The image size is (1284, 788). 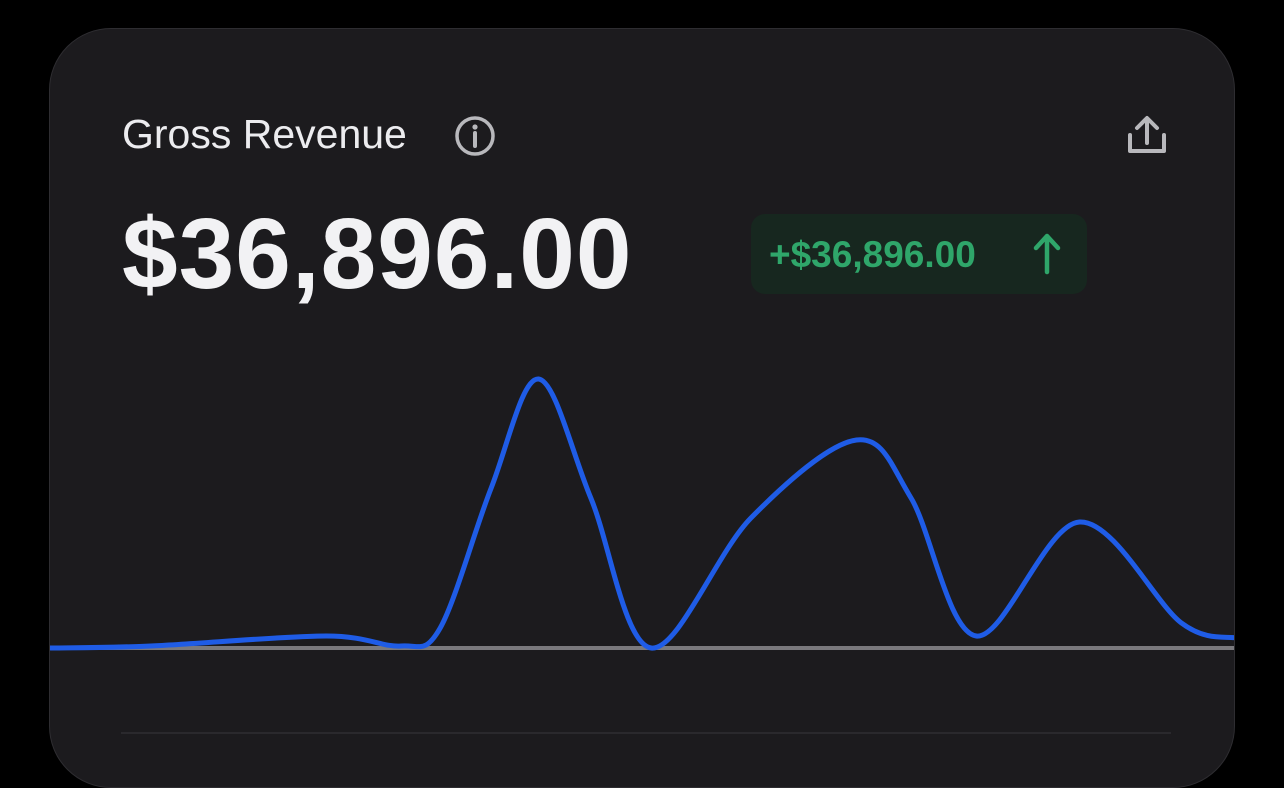 What do you see at coordinates (377, 254) in the screenshot?
I see `amount: $36,896.00` at bounding box center [377, 254].